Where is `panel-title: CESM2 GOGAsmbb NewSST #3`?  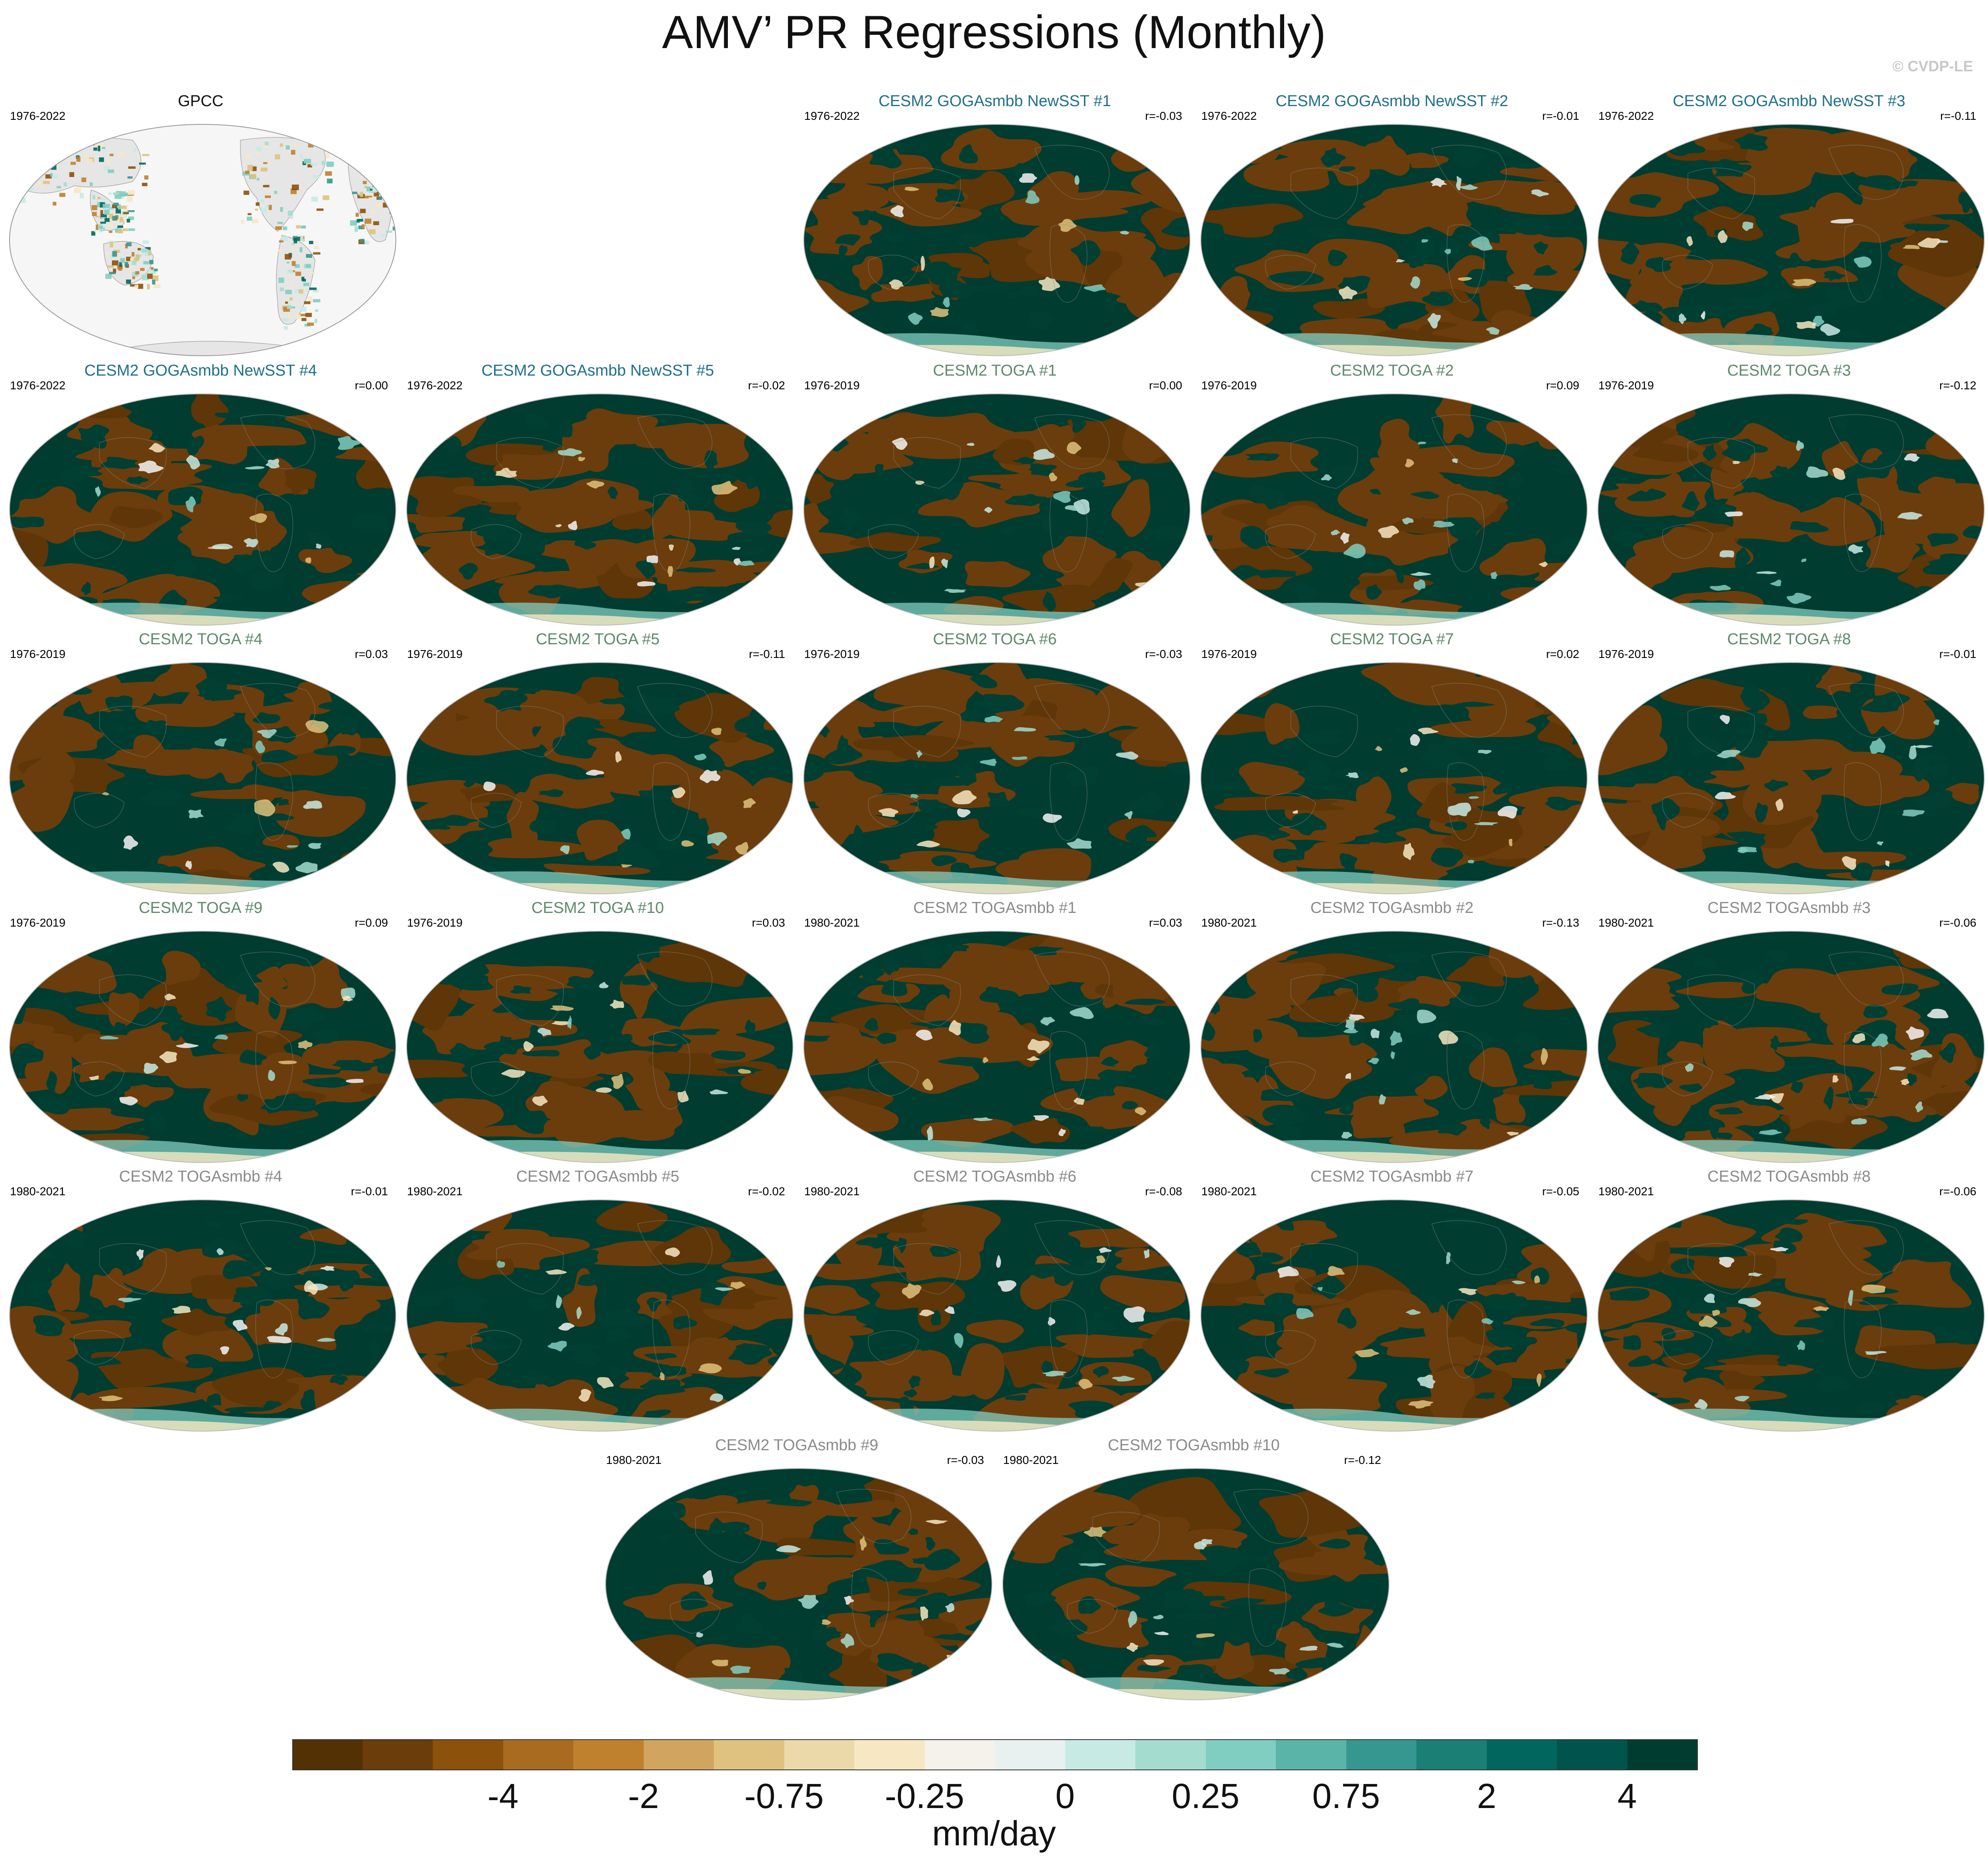
panel-title: CESM2 GOGAsmbb NewSST #3 is located at coordinates (1789, 101).